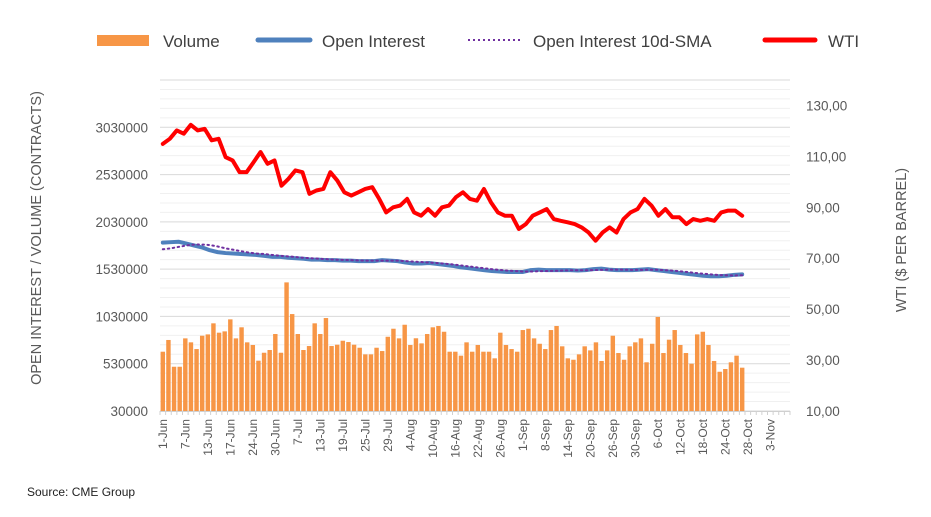 This screenshot has width=931, height=517. I want to click on left-tick-label: 1030000, so click(121, 316).